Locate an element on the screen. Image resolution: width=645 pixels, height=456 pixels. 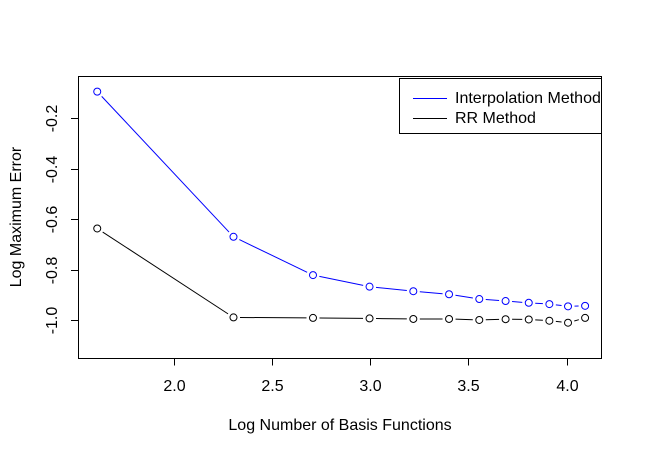
y-tick-label: -0.8 is located at coordinates (52, 271).